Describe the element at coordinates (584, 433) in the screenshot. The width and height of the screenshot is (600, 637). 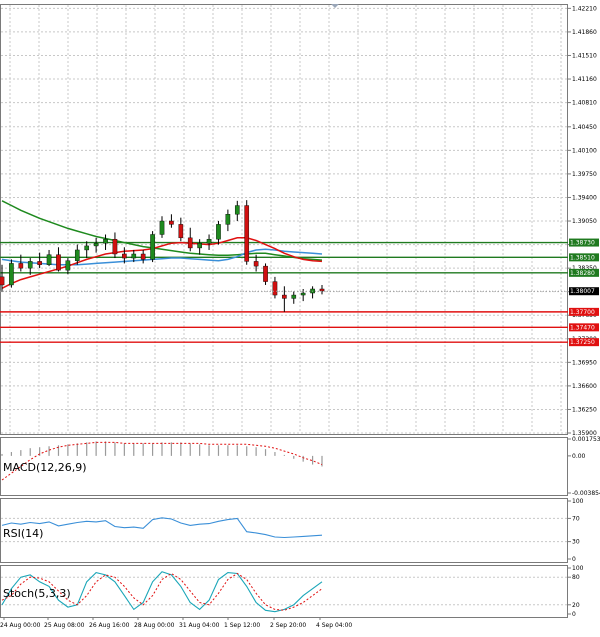
I see `y-tick-label: 1.35900` at that location.